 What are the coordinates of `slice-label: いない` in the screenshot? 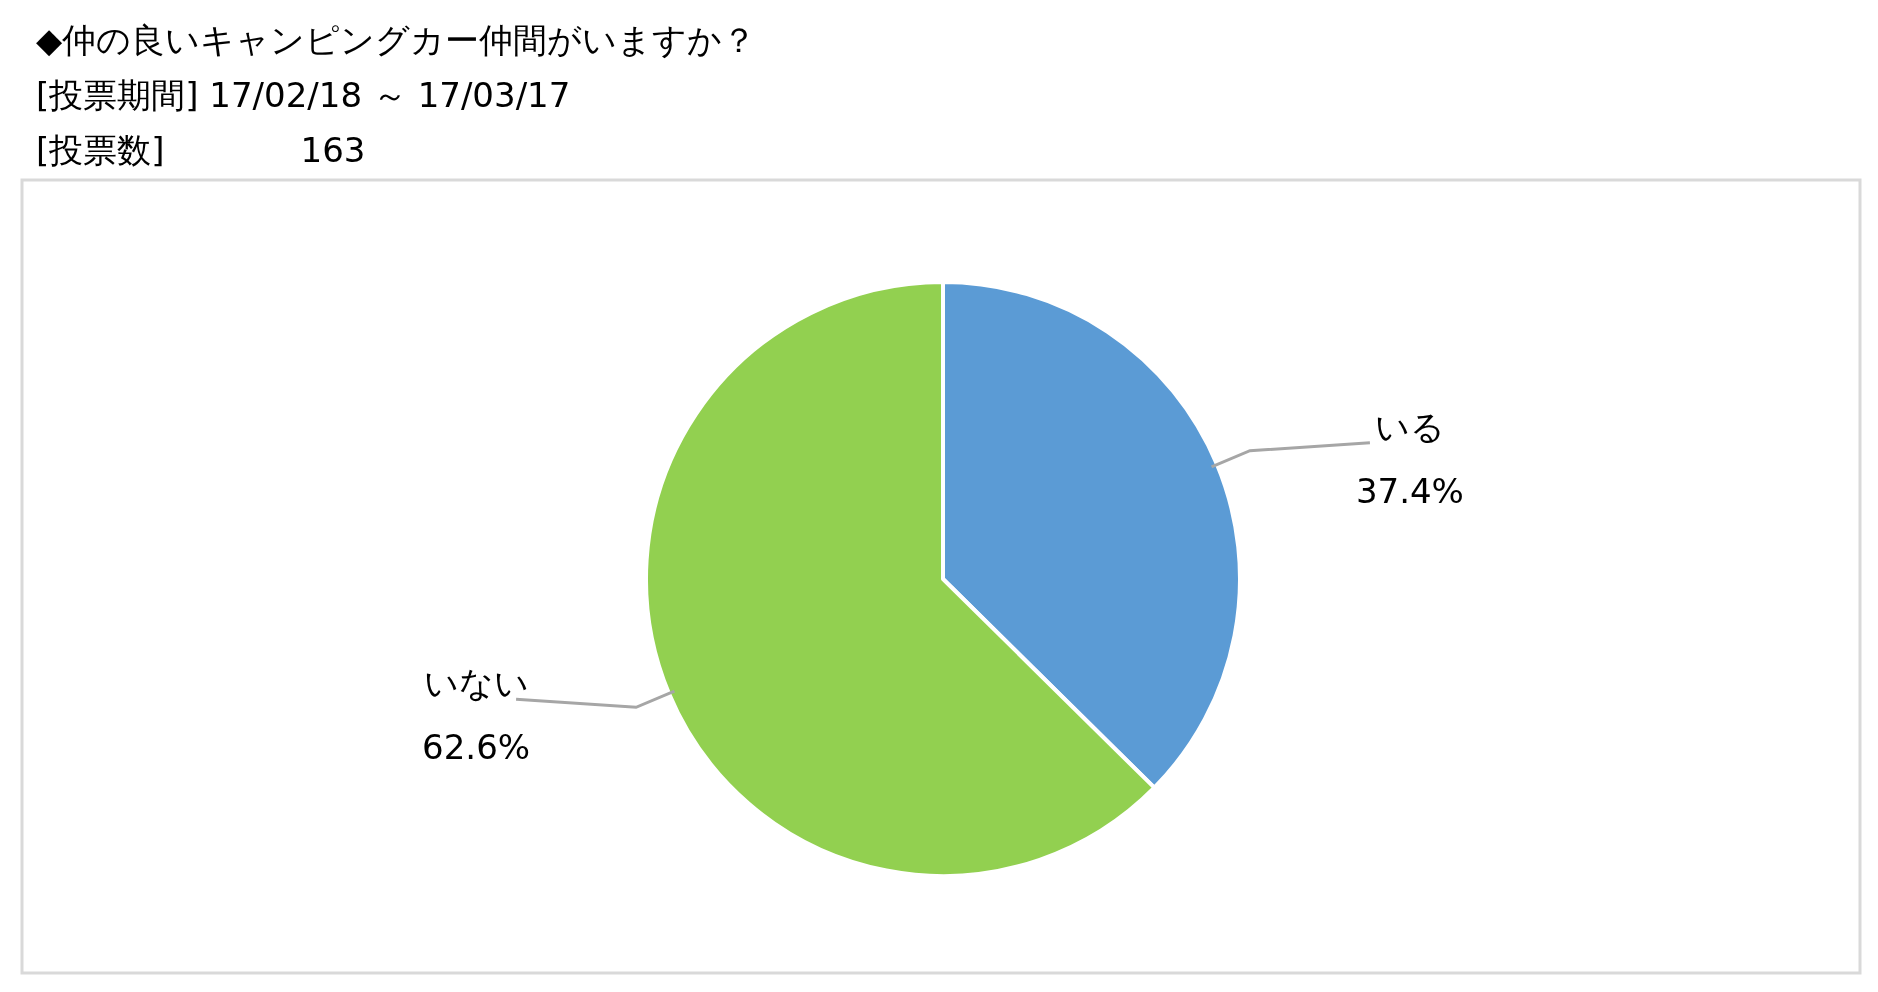 It's located at (476, 683).